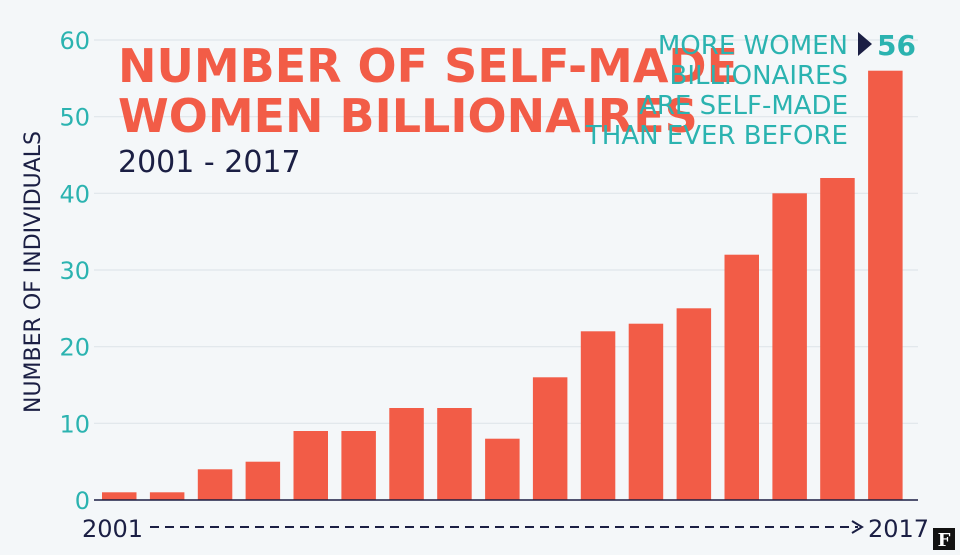 The width and height of the screenshot is (960, 555). Describe the element at coordinates (865, 44) in the screenshot. I see `triangle-pointer-icon` at that location.